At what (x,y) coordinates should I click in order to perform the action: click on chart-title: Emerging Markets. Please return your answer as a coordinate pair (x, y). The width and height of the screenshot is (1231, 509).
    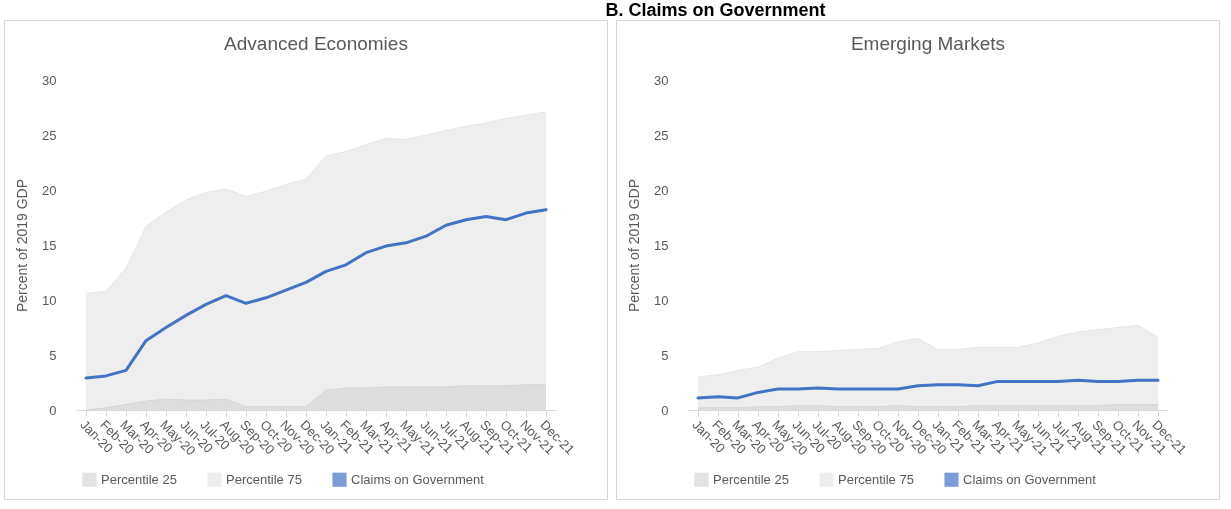
    Looking at the image, I should click on (928, 43).